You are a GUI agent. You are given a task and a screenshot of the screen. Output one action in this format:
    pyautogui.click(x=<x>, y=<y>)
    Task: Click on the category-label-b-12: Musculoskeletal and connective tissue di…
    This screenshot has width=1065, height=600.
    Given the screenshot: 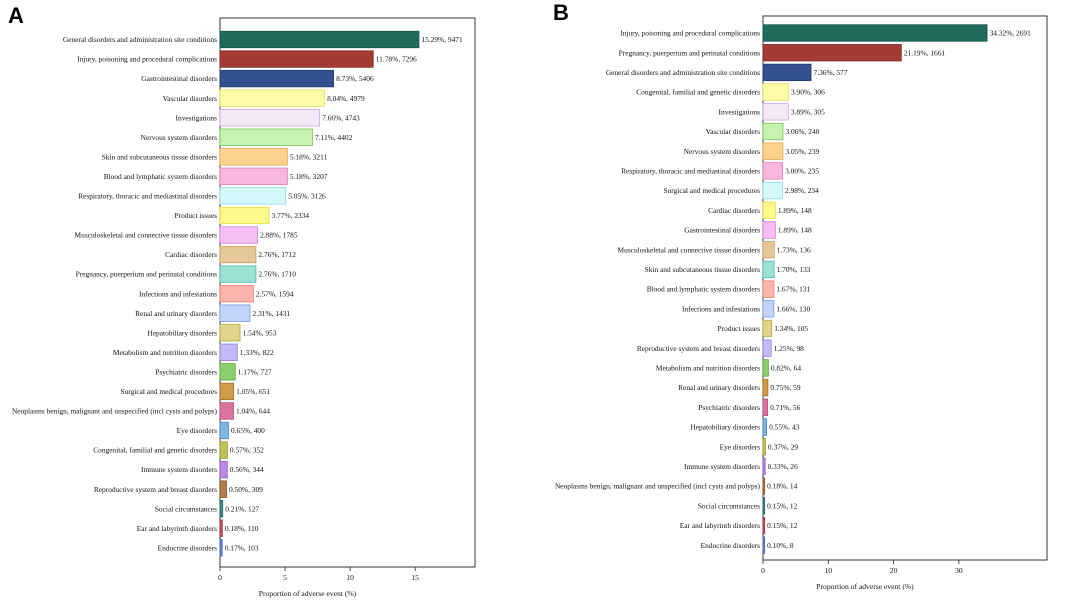 What is the action you would take?
    pyautogui.click(x=689, y=249)
    